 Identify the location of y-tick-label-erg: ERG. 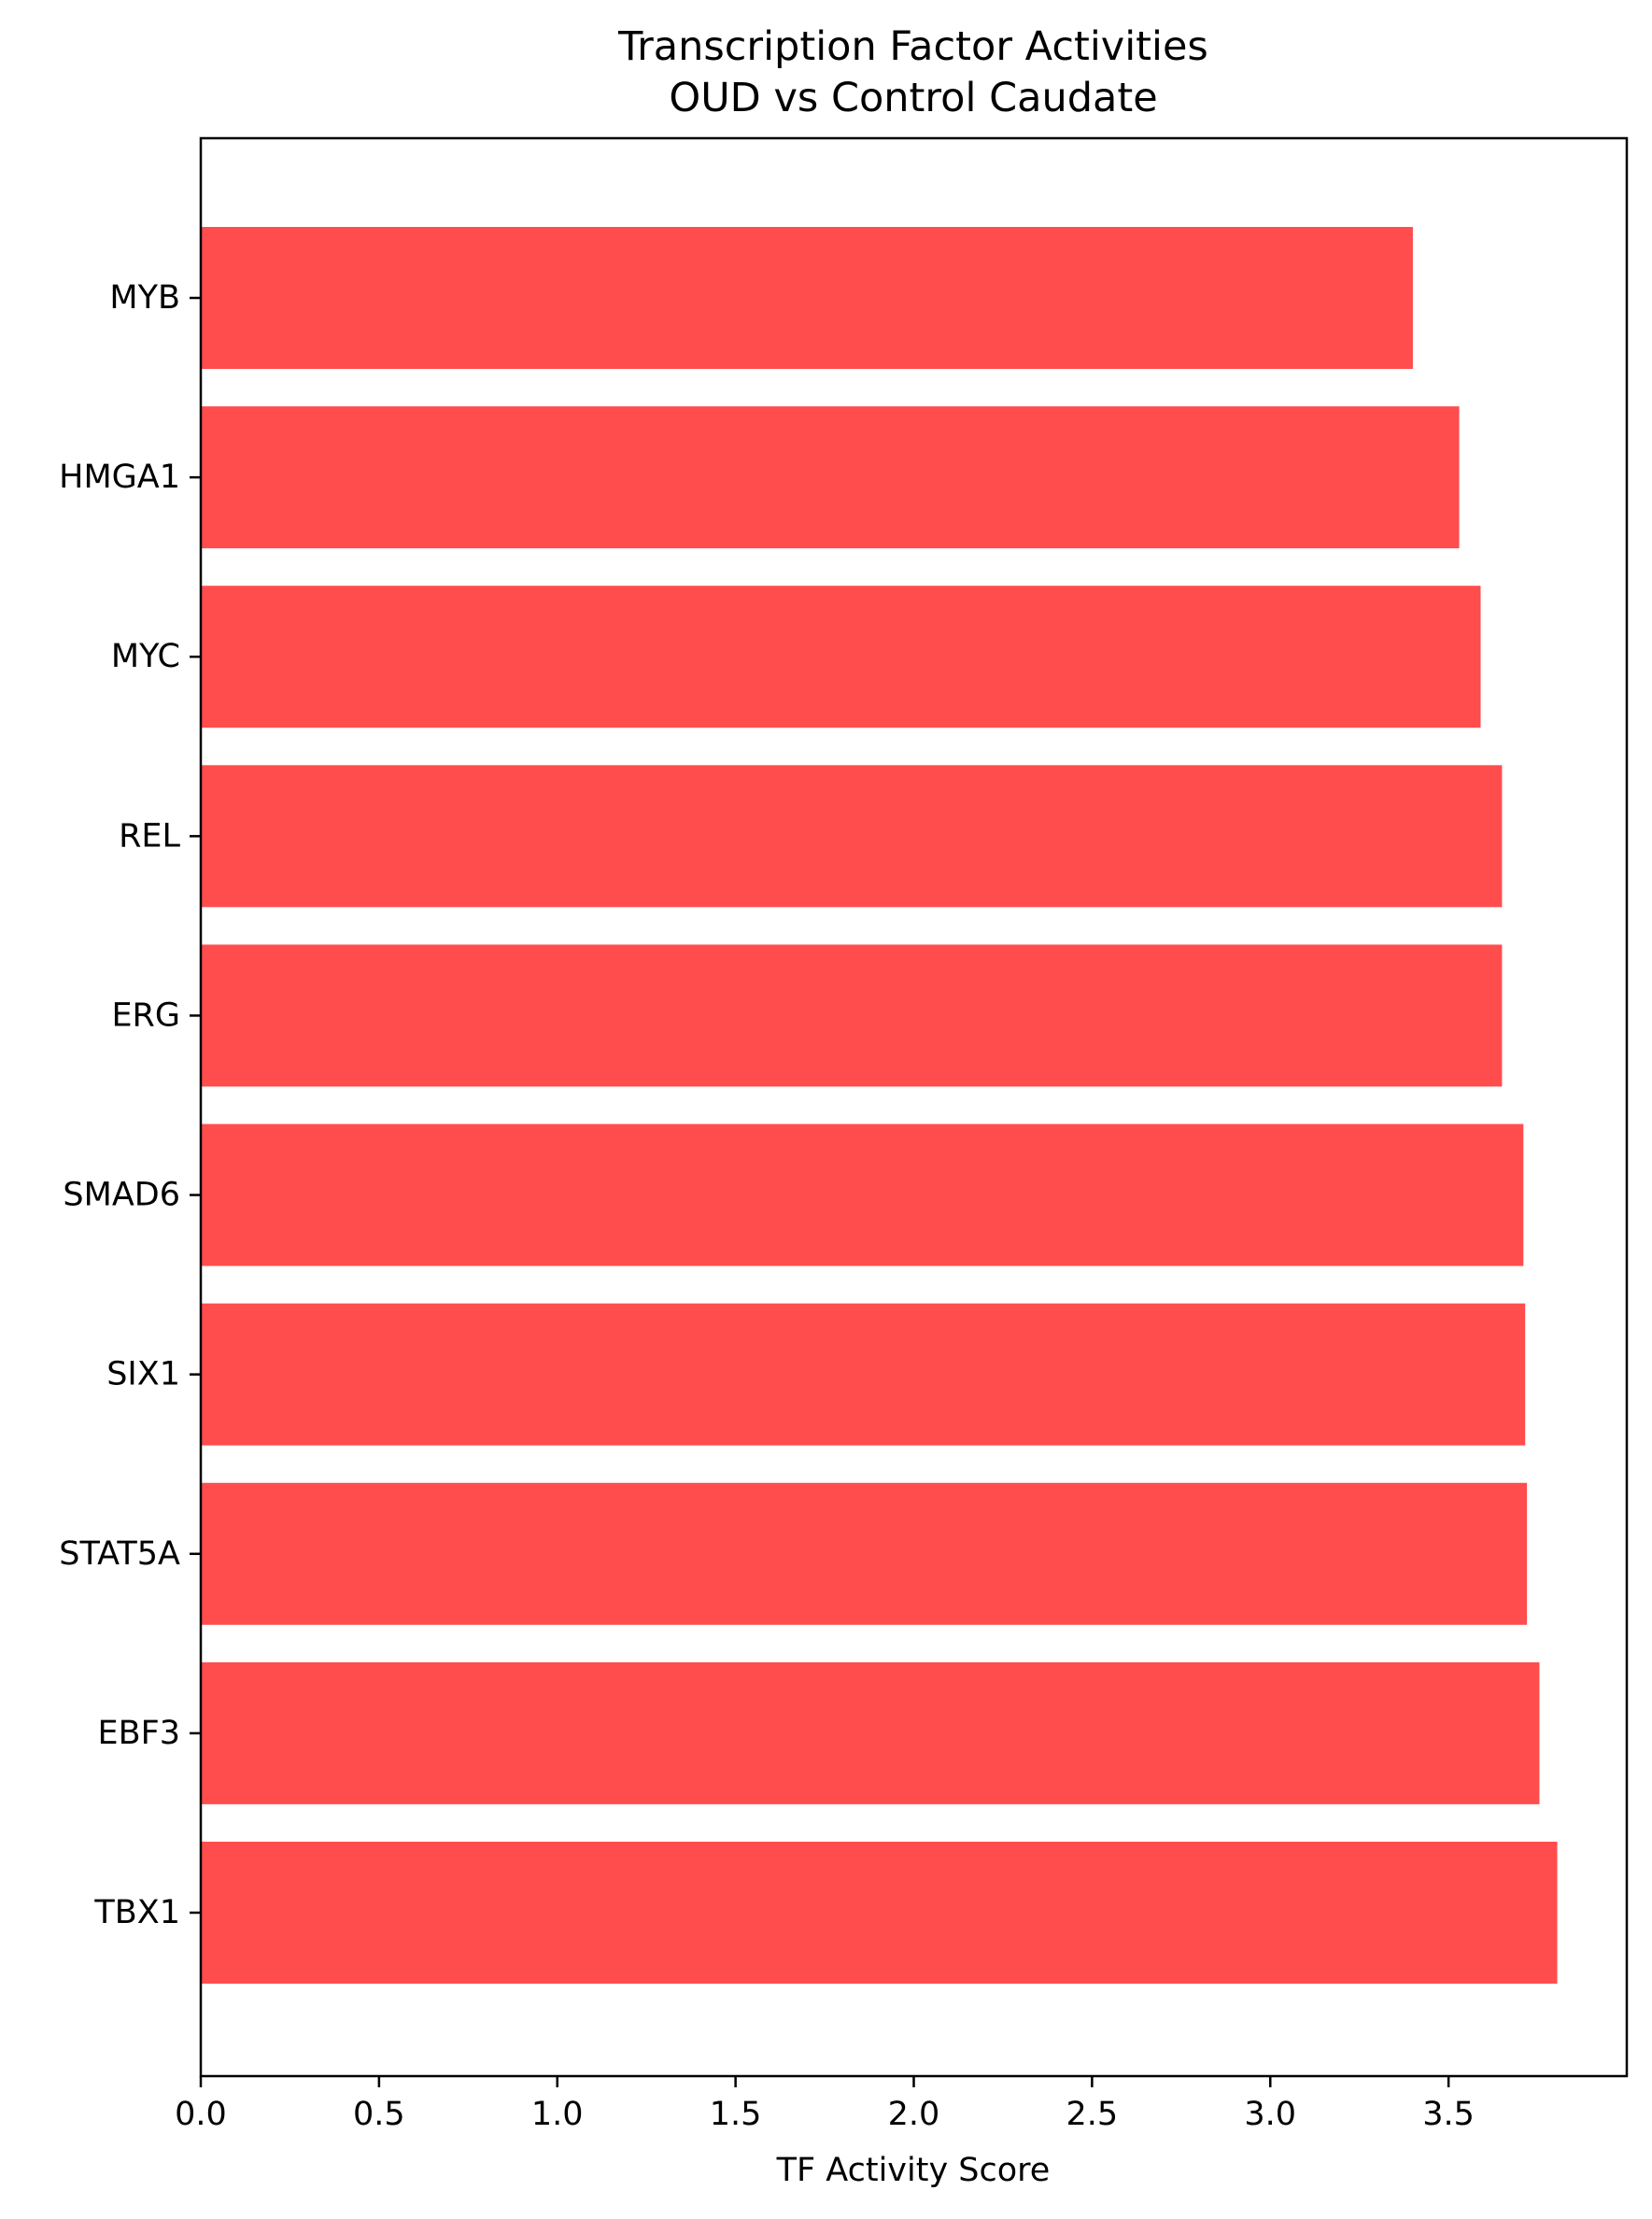
(145, 1015).